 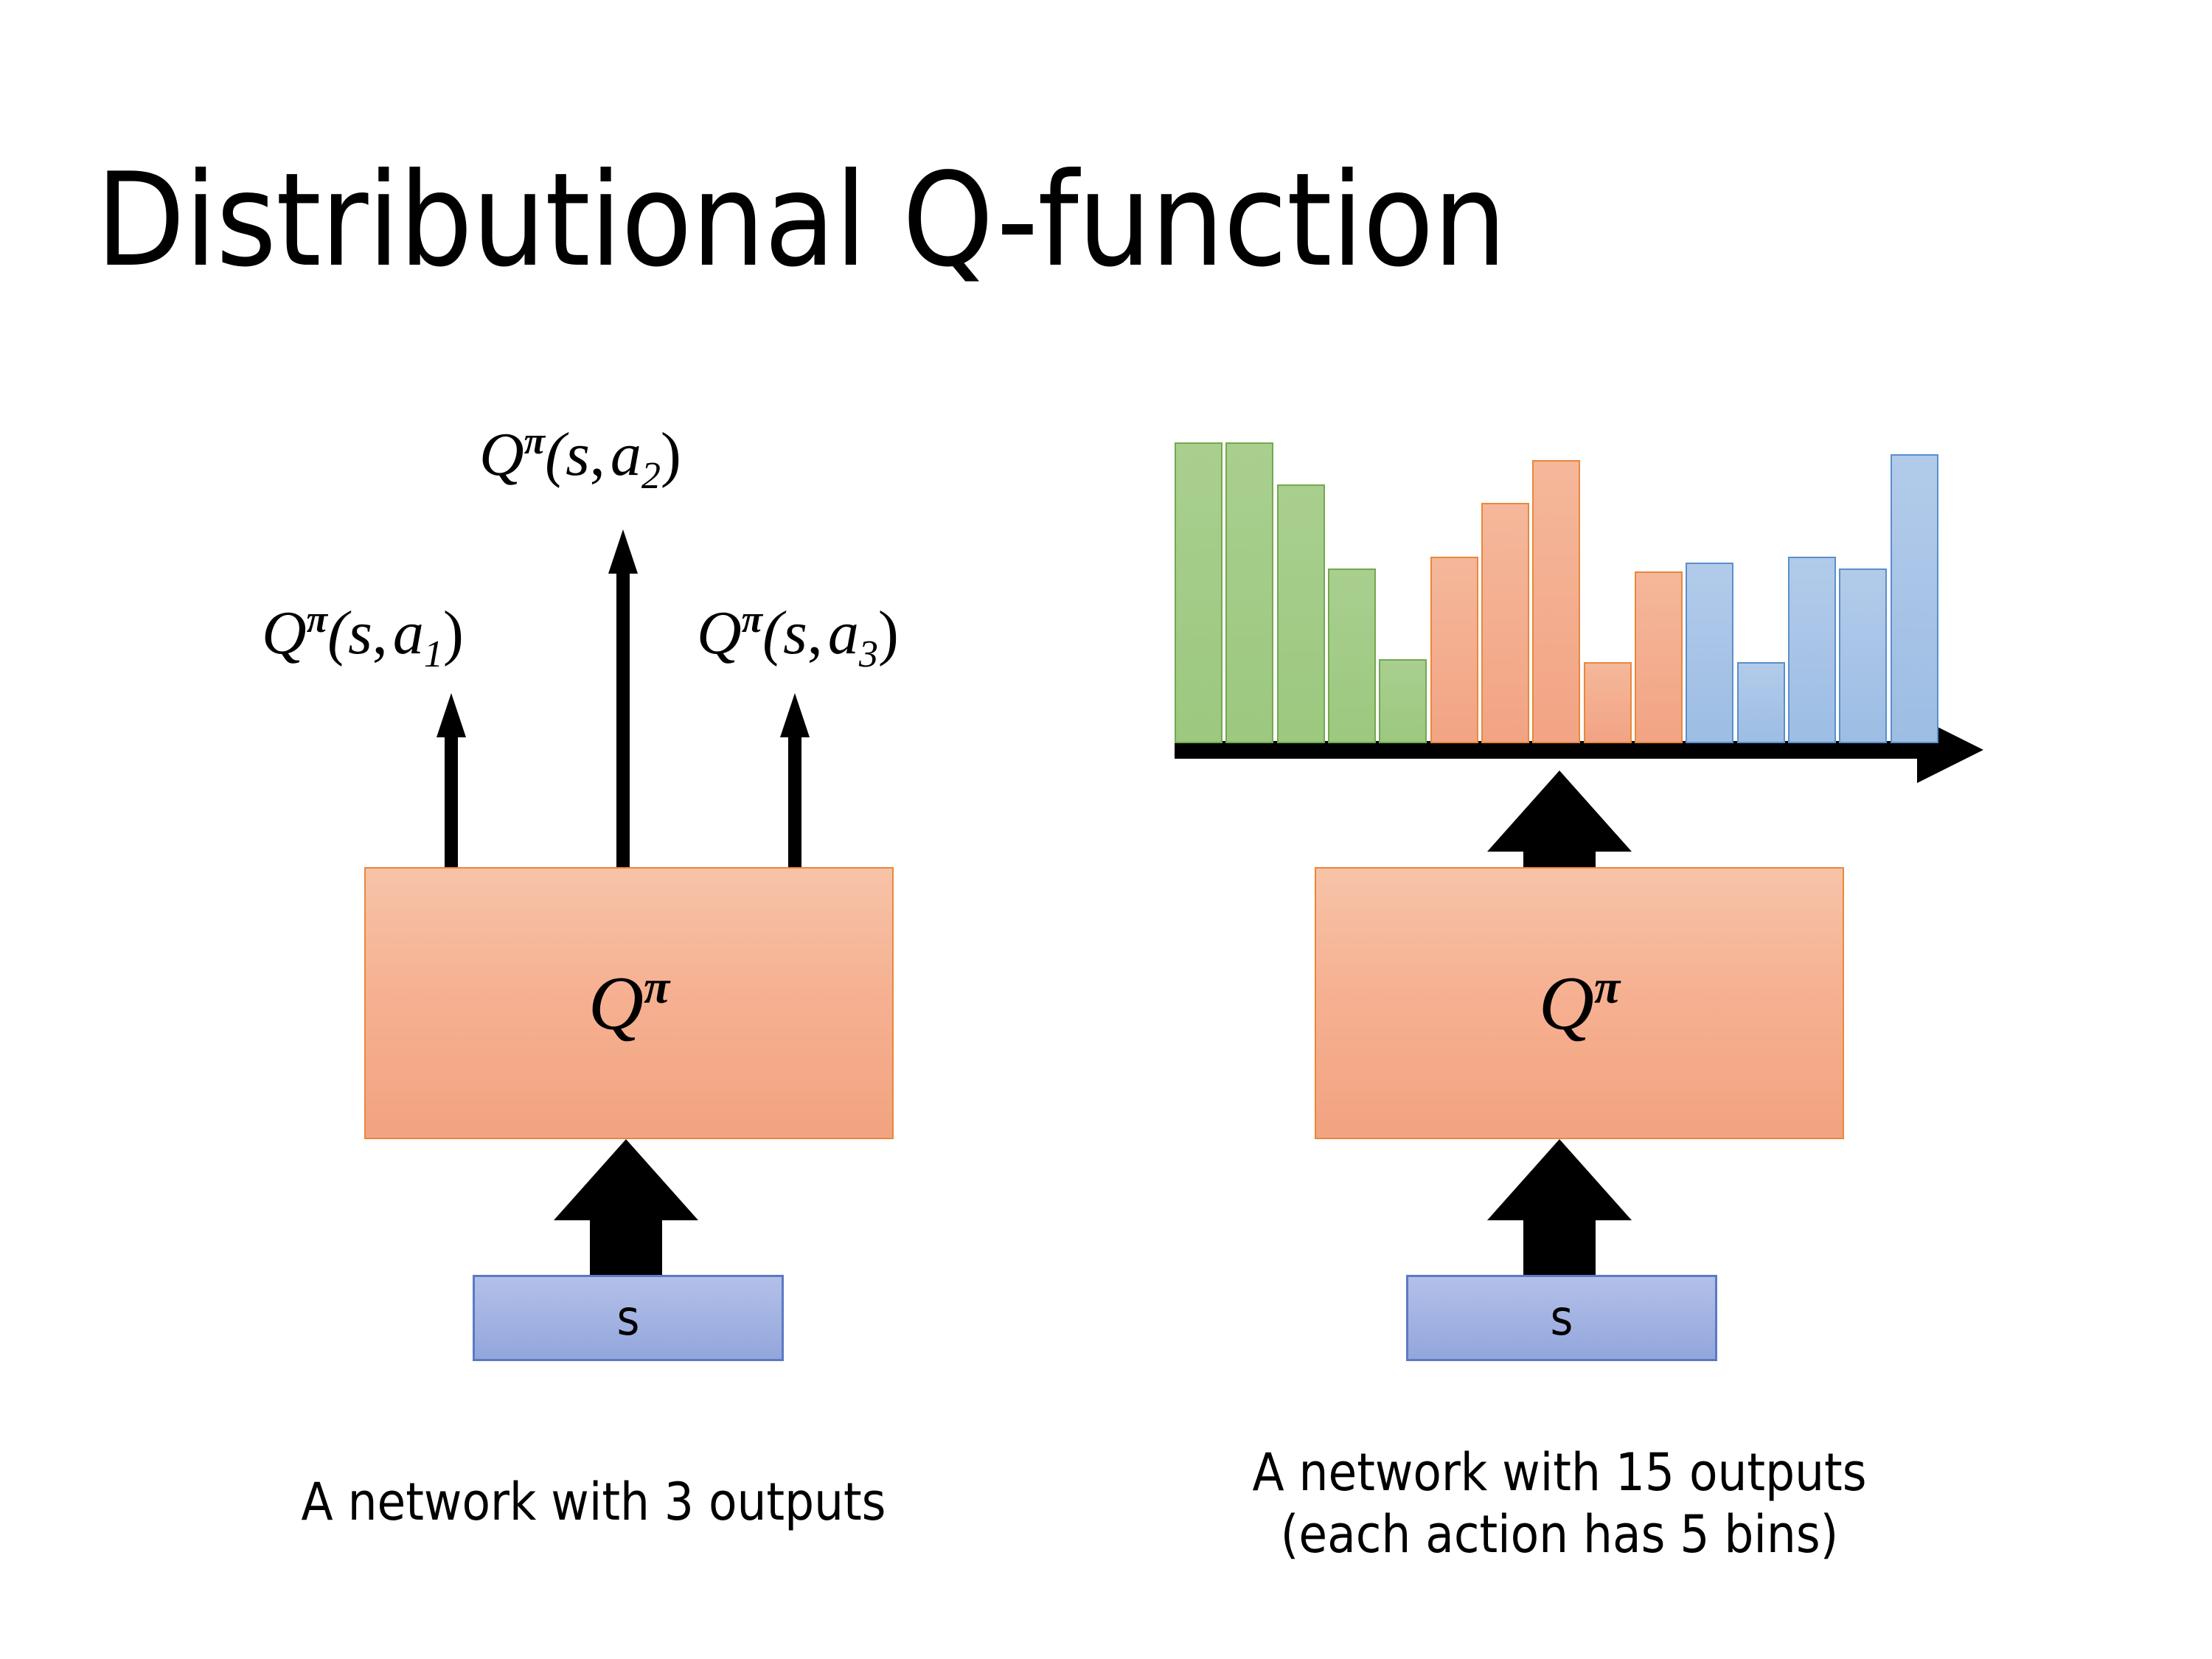 I want to click on page-title: Distributional Q-function, so click(x=801, y=221).